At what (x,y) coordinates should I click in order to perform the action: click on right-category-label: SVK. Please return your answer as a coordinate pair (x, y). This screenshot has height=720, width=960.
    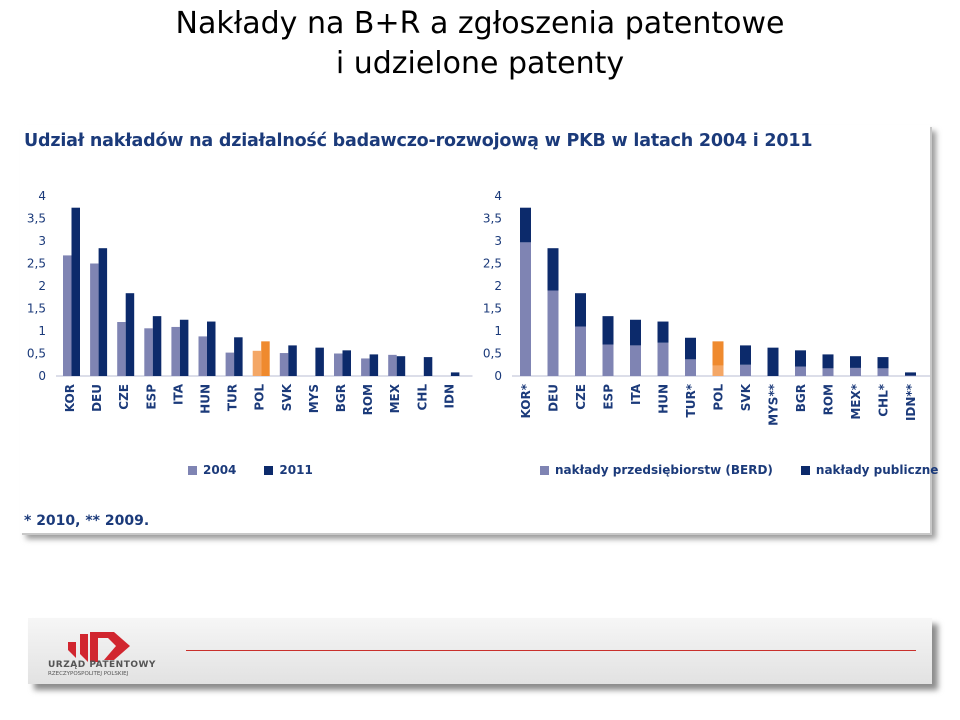
    Looking at the image, I should click on (746, 397).